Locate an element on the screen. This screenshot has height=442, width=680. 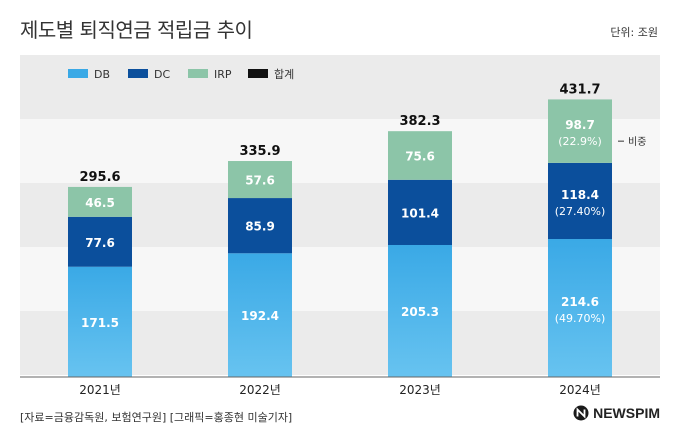
value-label-irp-2: 75.6 is located at coordinates (420, 156).